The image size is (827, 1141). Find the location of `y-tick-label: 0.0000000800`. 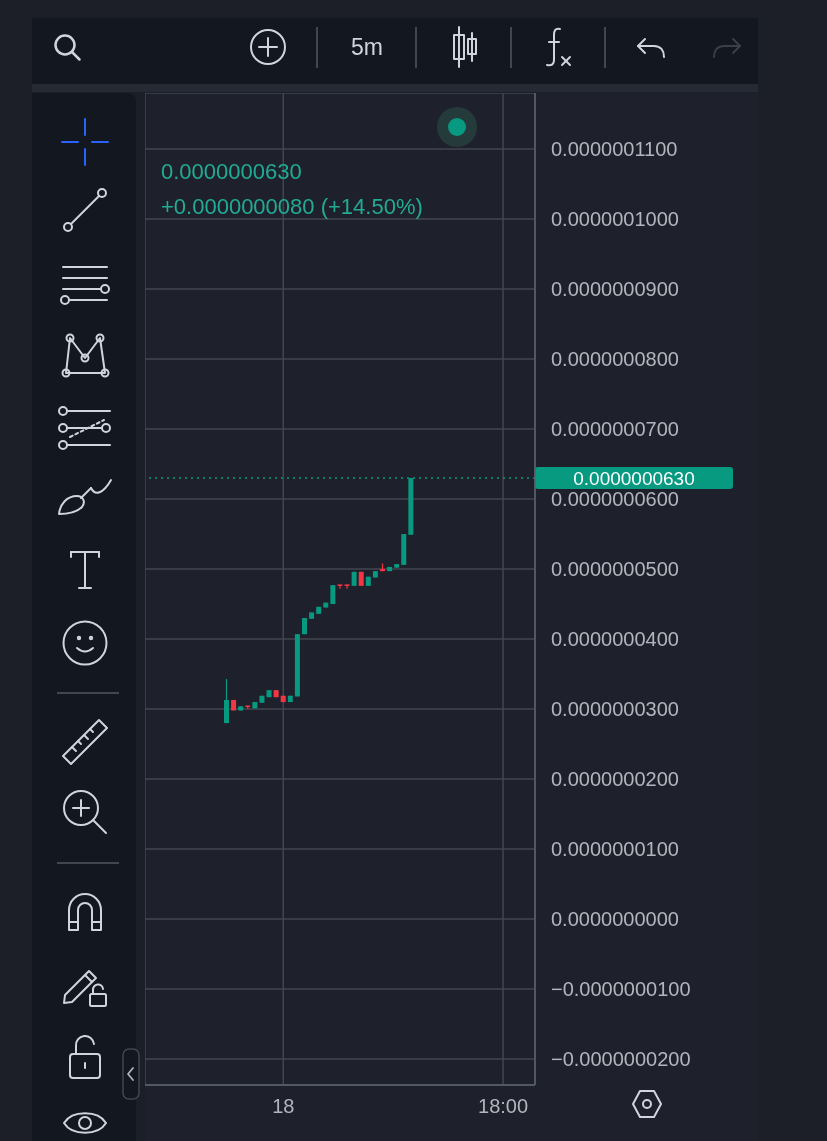

y-tick-label: 0.0000000800 is located at coordinates (615, 359).